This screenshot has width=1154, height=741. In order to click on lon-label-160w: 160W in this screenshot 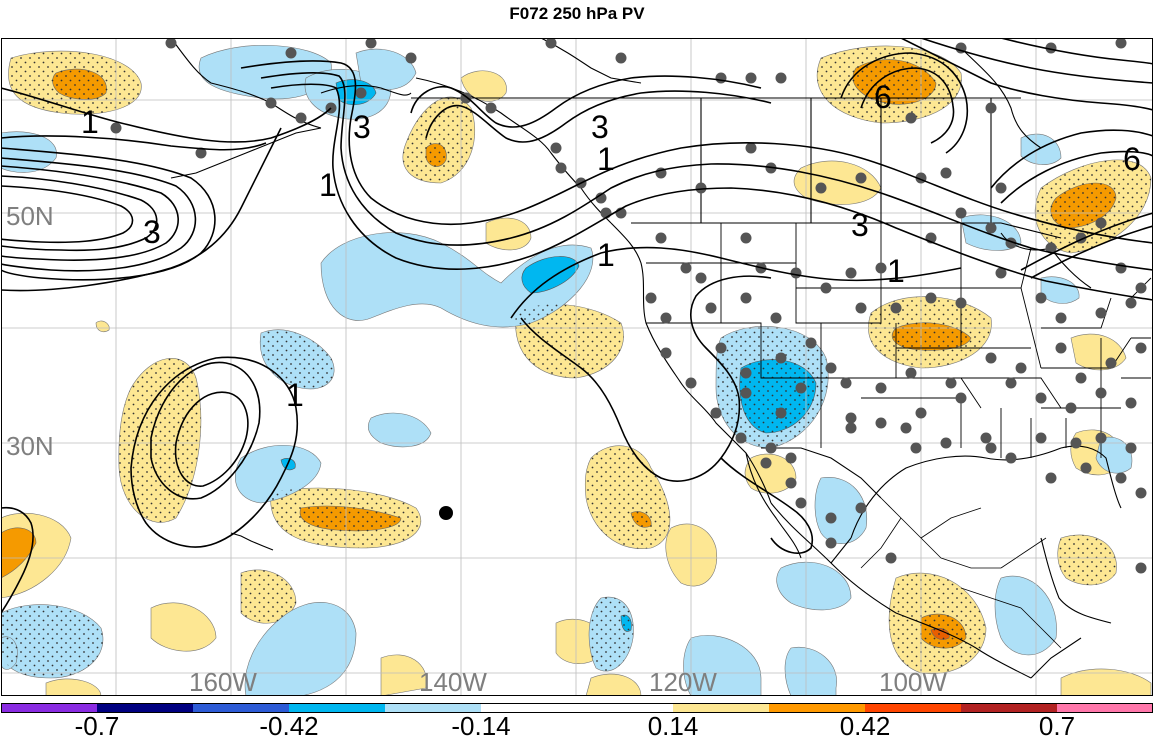, I will do `click(223, 681)`.